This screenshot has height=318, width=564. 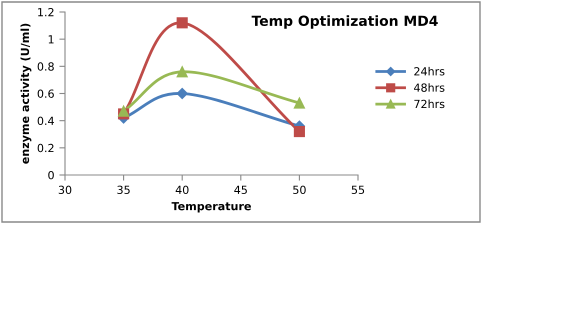 I want to click on x-axis-title: Temperature, so click(x=211, y=207).